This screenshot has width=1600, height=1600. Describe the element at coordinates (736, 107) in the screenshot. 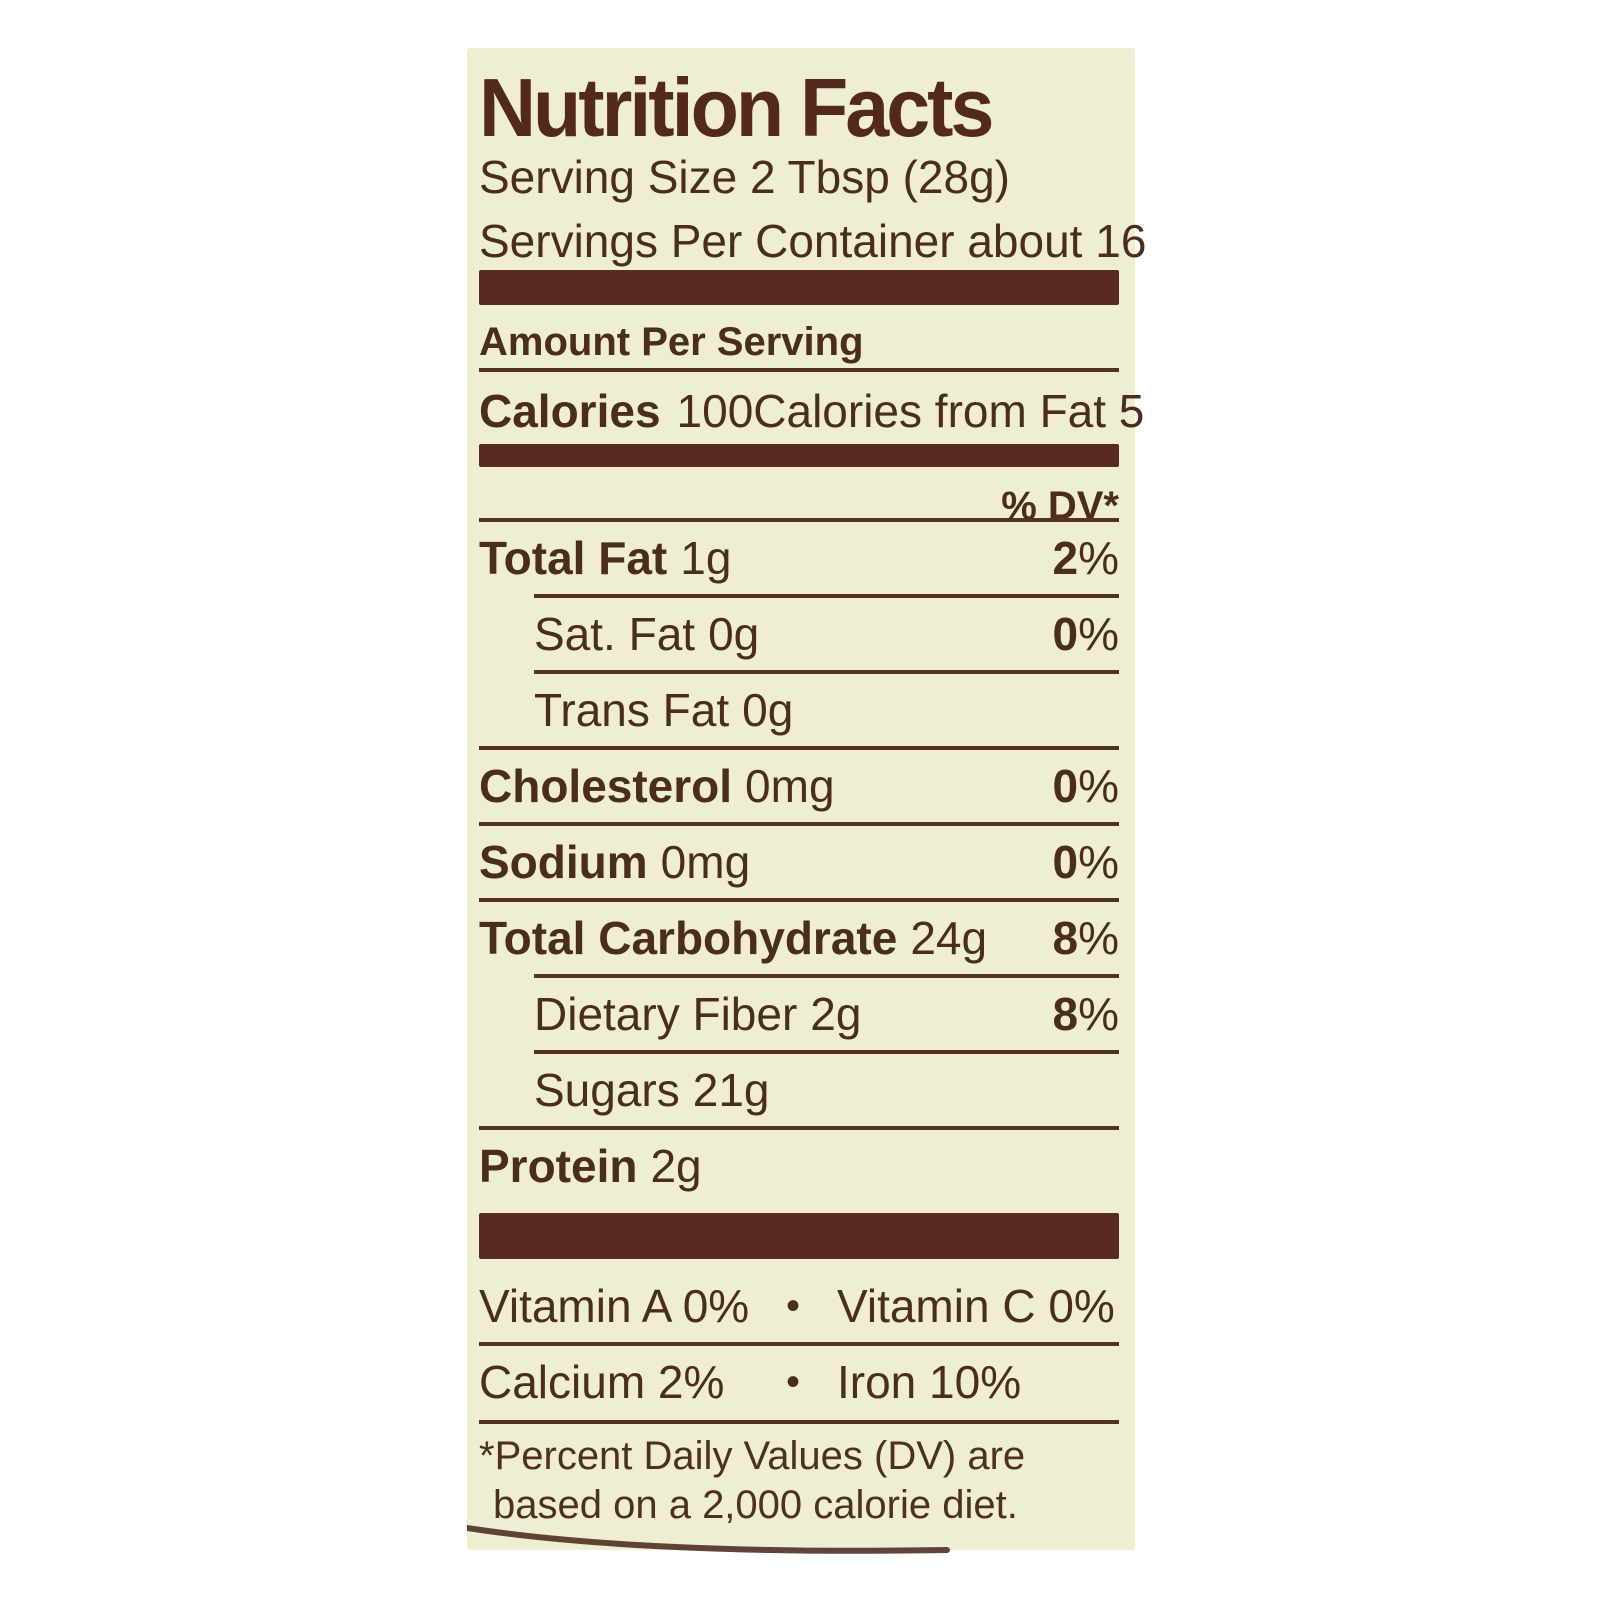

I see `nutrition-facts-title: Nutrition Facts` at that location.